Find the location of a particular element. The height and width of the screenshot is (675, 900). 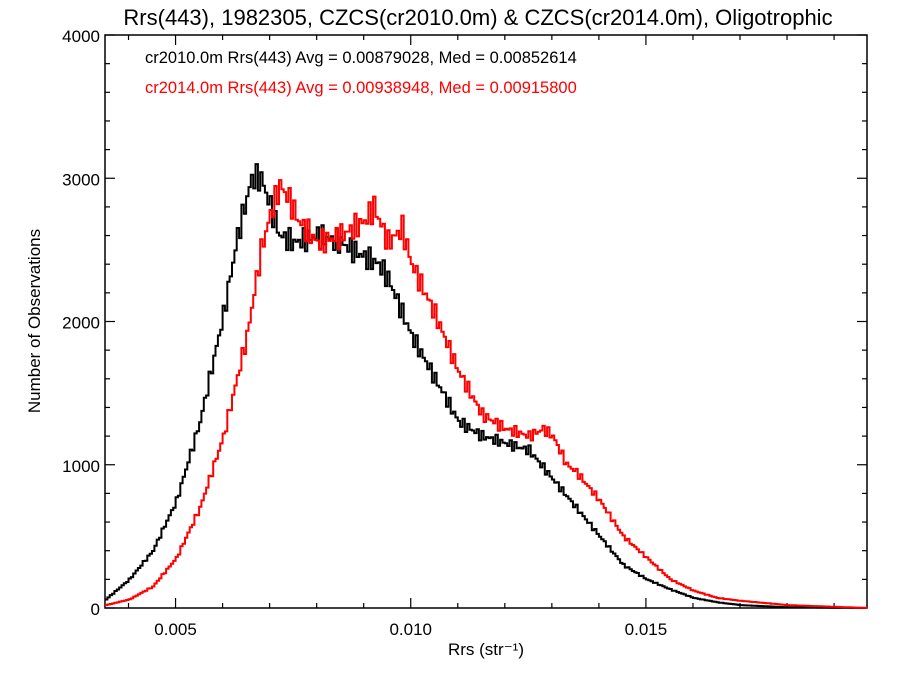

y-tick-label: 0 is located at coordinates (95, 609).